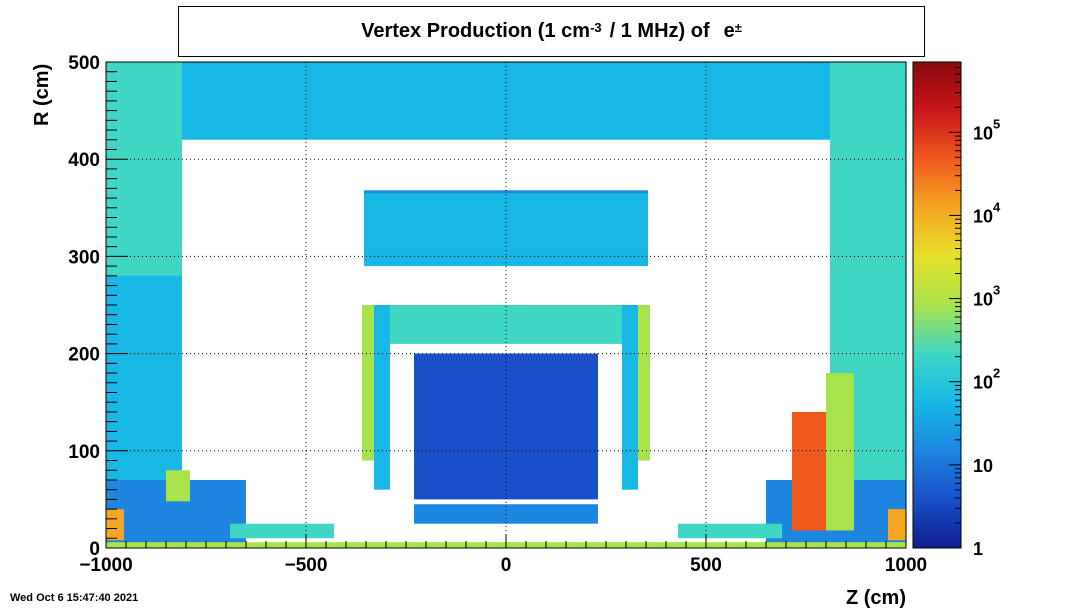  I want to click on colorbar-tick-label: 10⁵, so click(986, 129).